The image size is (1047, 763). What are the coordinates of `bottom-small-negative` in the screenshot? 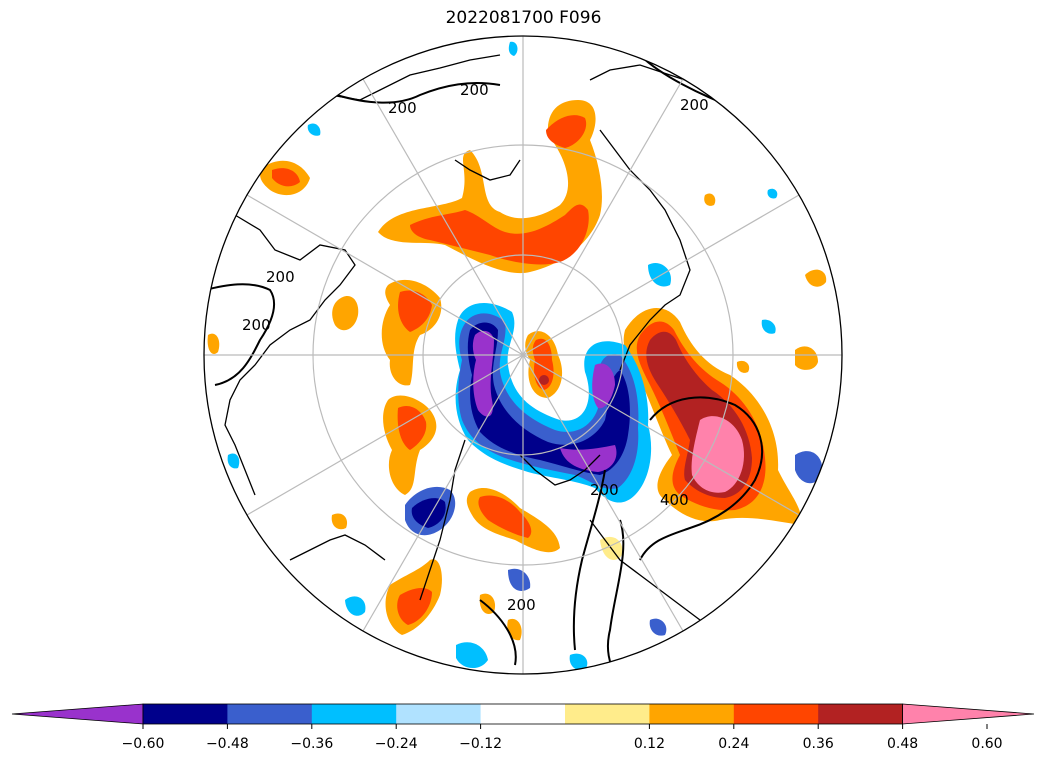 It's located at (578, 662).